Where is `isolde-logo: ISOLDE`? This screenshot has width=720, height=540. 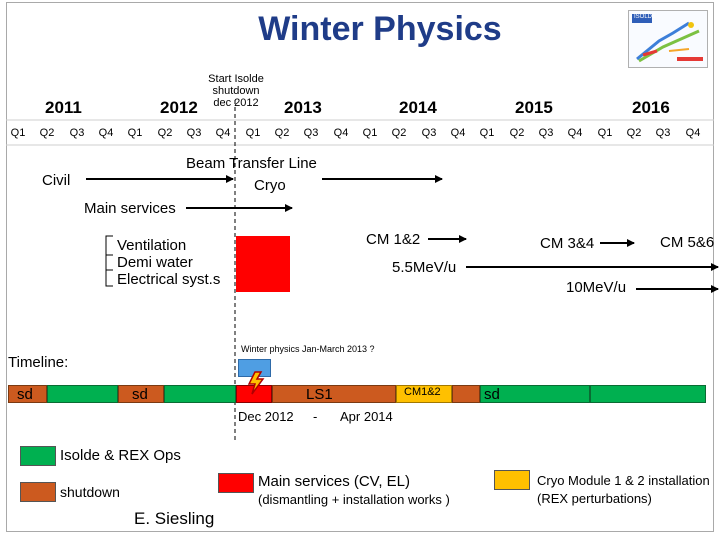 isolde-logo: ISOLDE is located at coordinates (668, 39).